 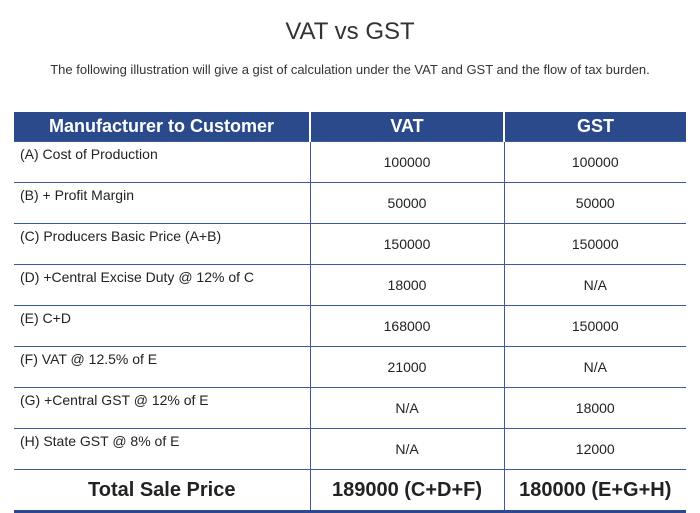 What do you see at coordinates (406, 244) in the screenshot?
I see `vat-cell: 150000` at bounding box center [406, 244].